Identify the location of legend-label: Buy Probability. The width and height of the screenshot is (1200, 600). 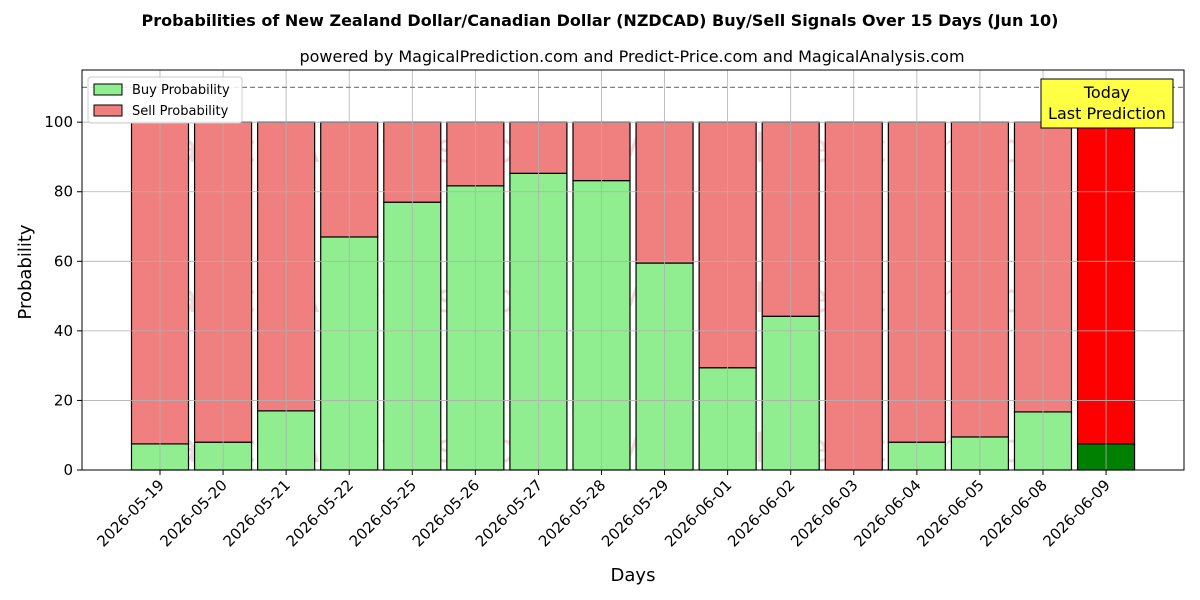
(181, 90).